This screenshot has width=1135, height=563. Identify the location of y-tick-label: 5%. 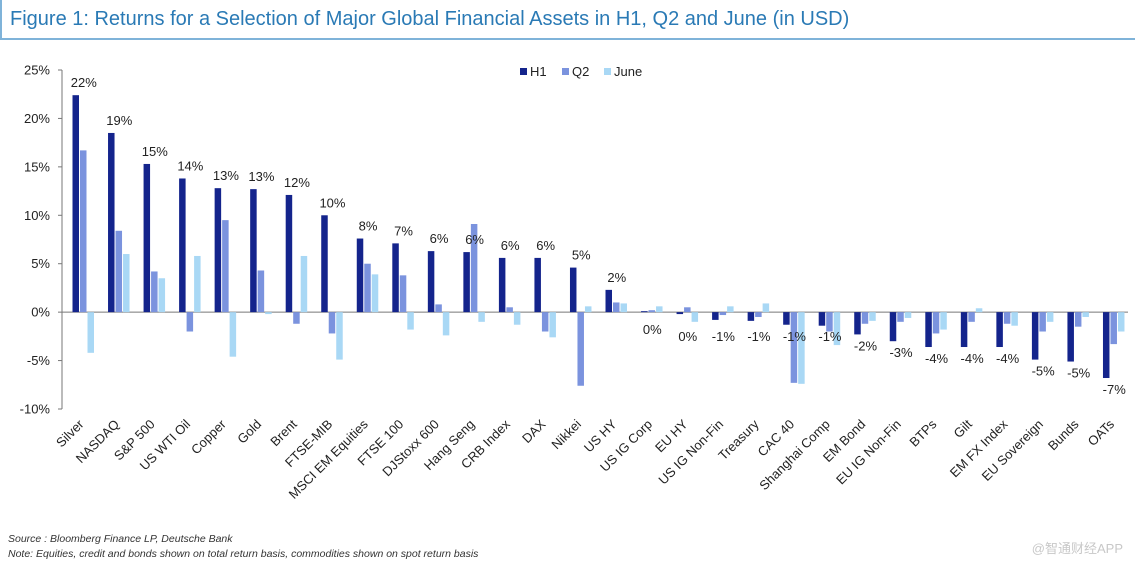
(40, 263).